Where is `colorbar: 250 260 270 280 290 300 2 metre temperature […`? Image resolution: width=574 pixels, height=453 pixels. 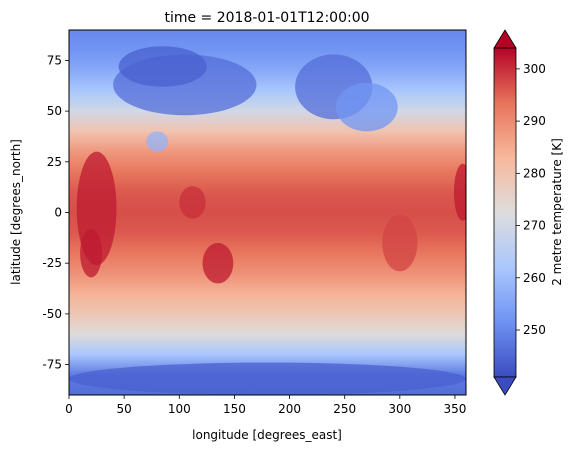
colorbar: 250 260 270 280 290 300 2 metre temperature [… is located at coordinates (528, 212).